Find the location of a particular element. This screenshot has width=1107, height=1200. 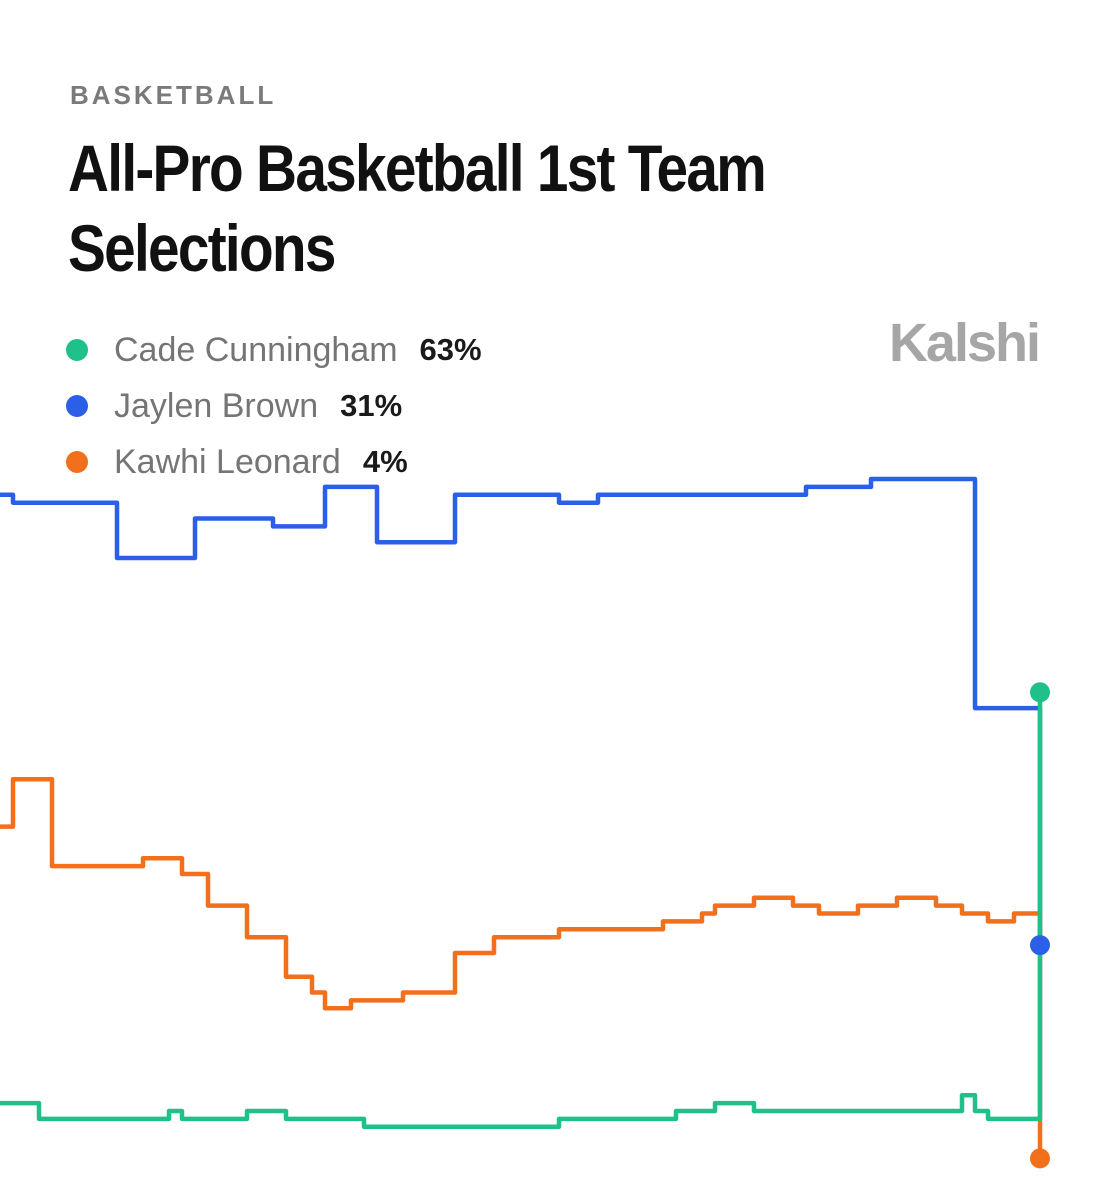

legend-dot-cade-cunningham is located at coordinates (77, 350).